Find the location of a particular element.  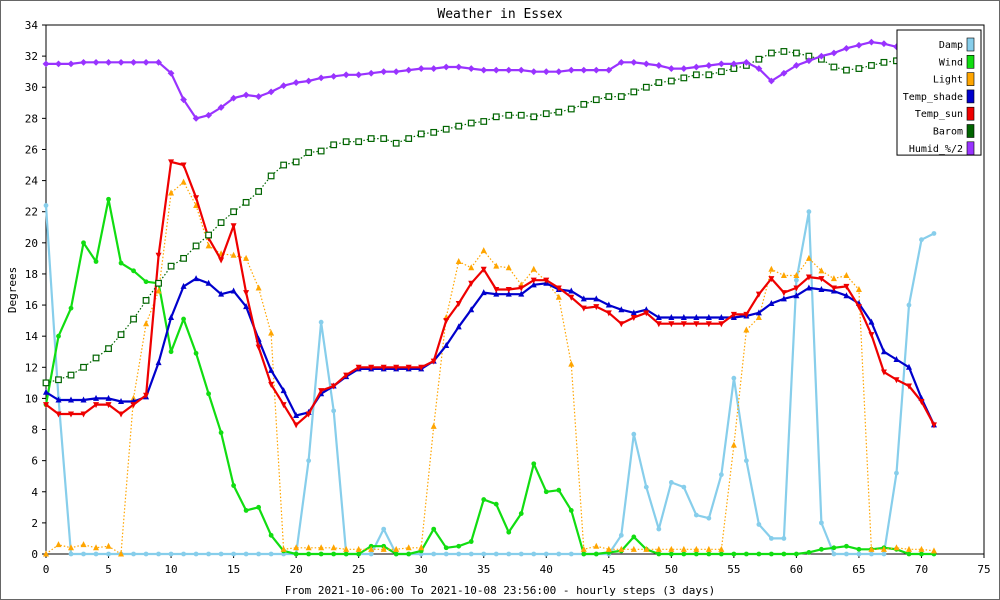

chart-title: Weather in Essex is located at coordinates (499, 14).